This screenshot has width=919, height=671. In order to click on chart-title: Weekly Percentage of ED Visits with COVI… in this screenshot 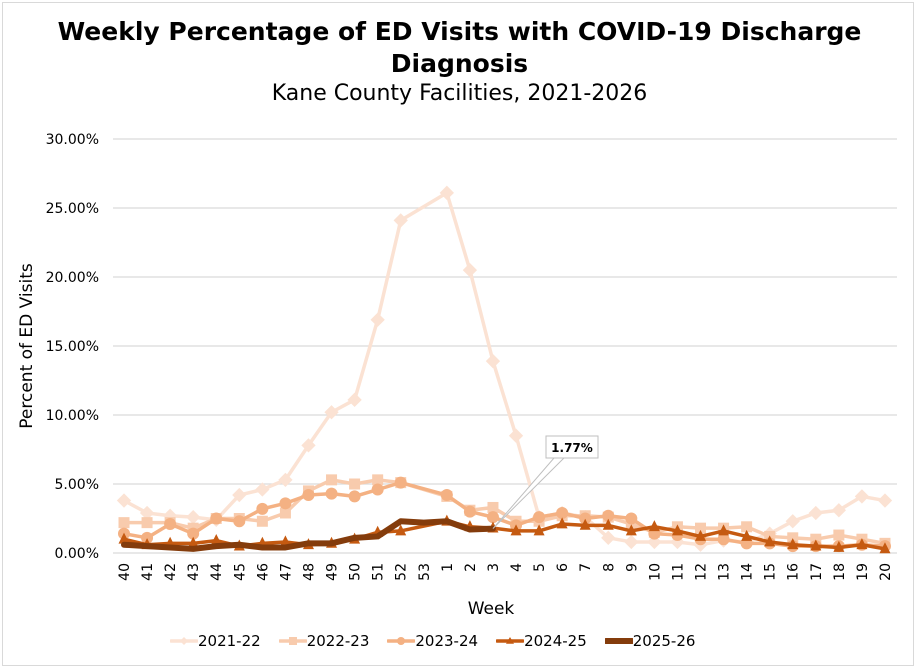, I will do `click(459, 47)`.